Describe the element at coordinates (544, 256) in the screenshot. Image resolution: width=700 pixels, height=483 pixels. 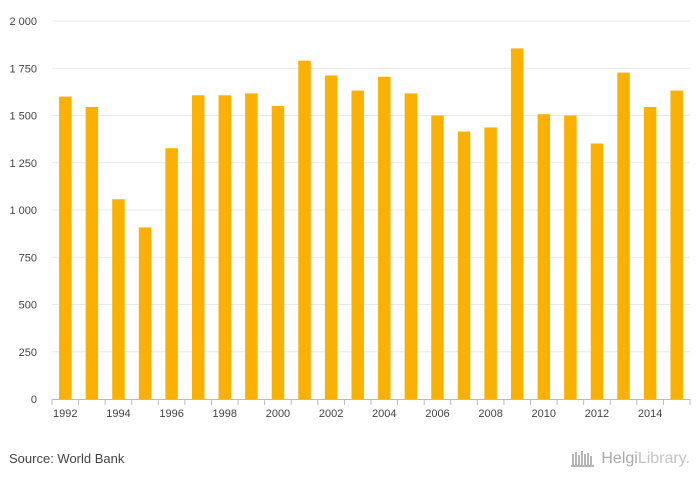
I see `bar-2010` at that location.